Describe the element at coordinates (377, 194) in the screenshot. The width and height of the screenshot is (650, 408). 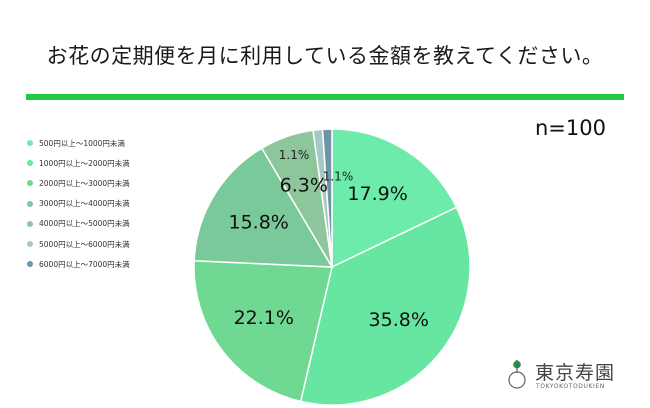
I see `slice-data-label: 17.9%` at that location.